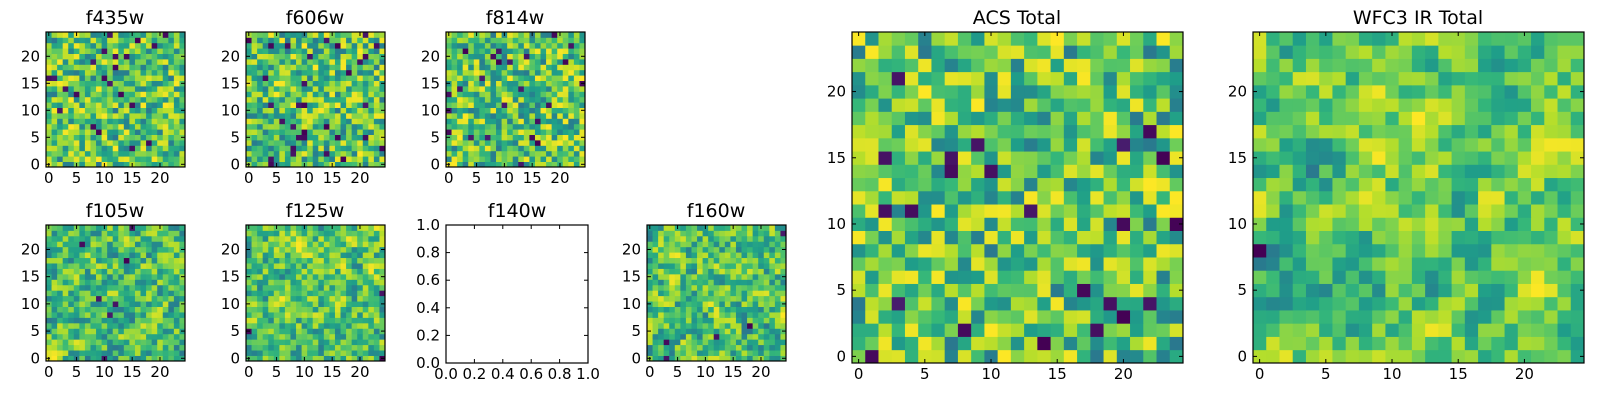  Describe the element at coordinates (631, 304) in the screenshot. I see `y-tick-label: 10` at that location.